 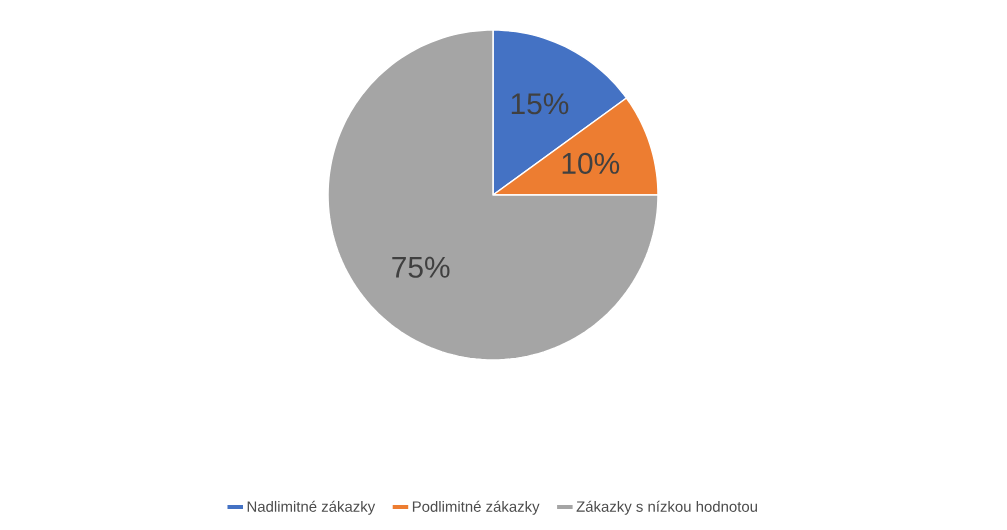 What do you see at coordinates (311, 507) in the screenshot?
I see `legend-label: Nadlimitné zákazky` at bounding box center [311, 507].